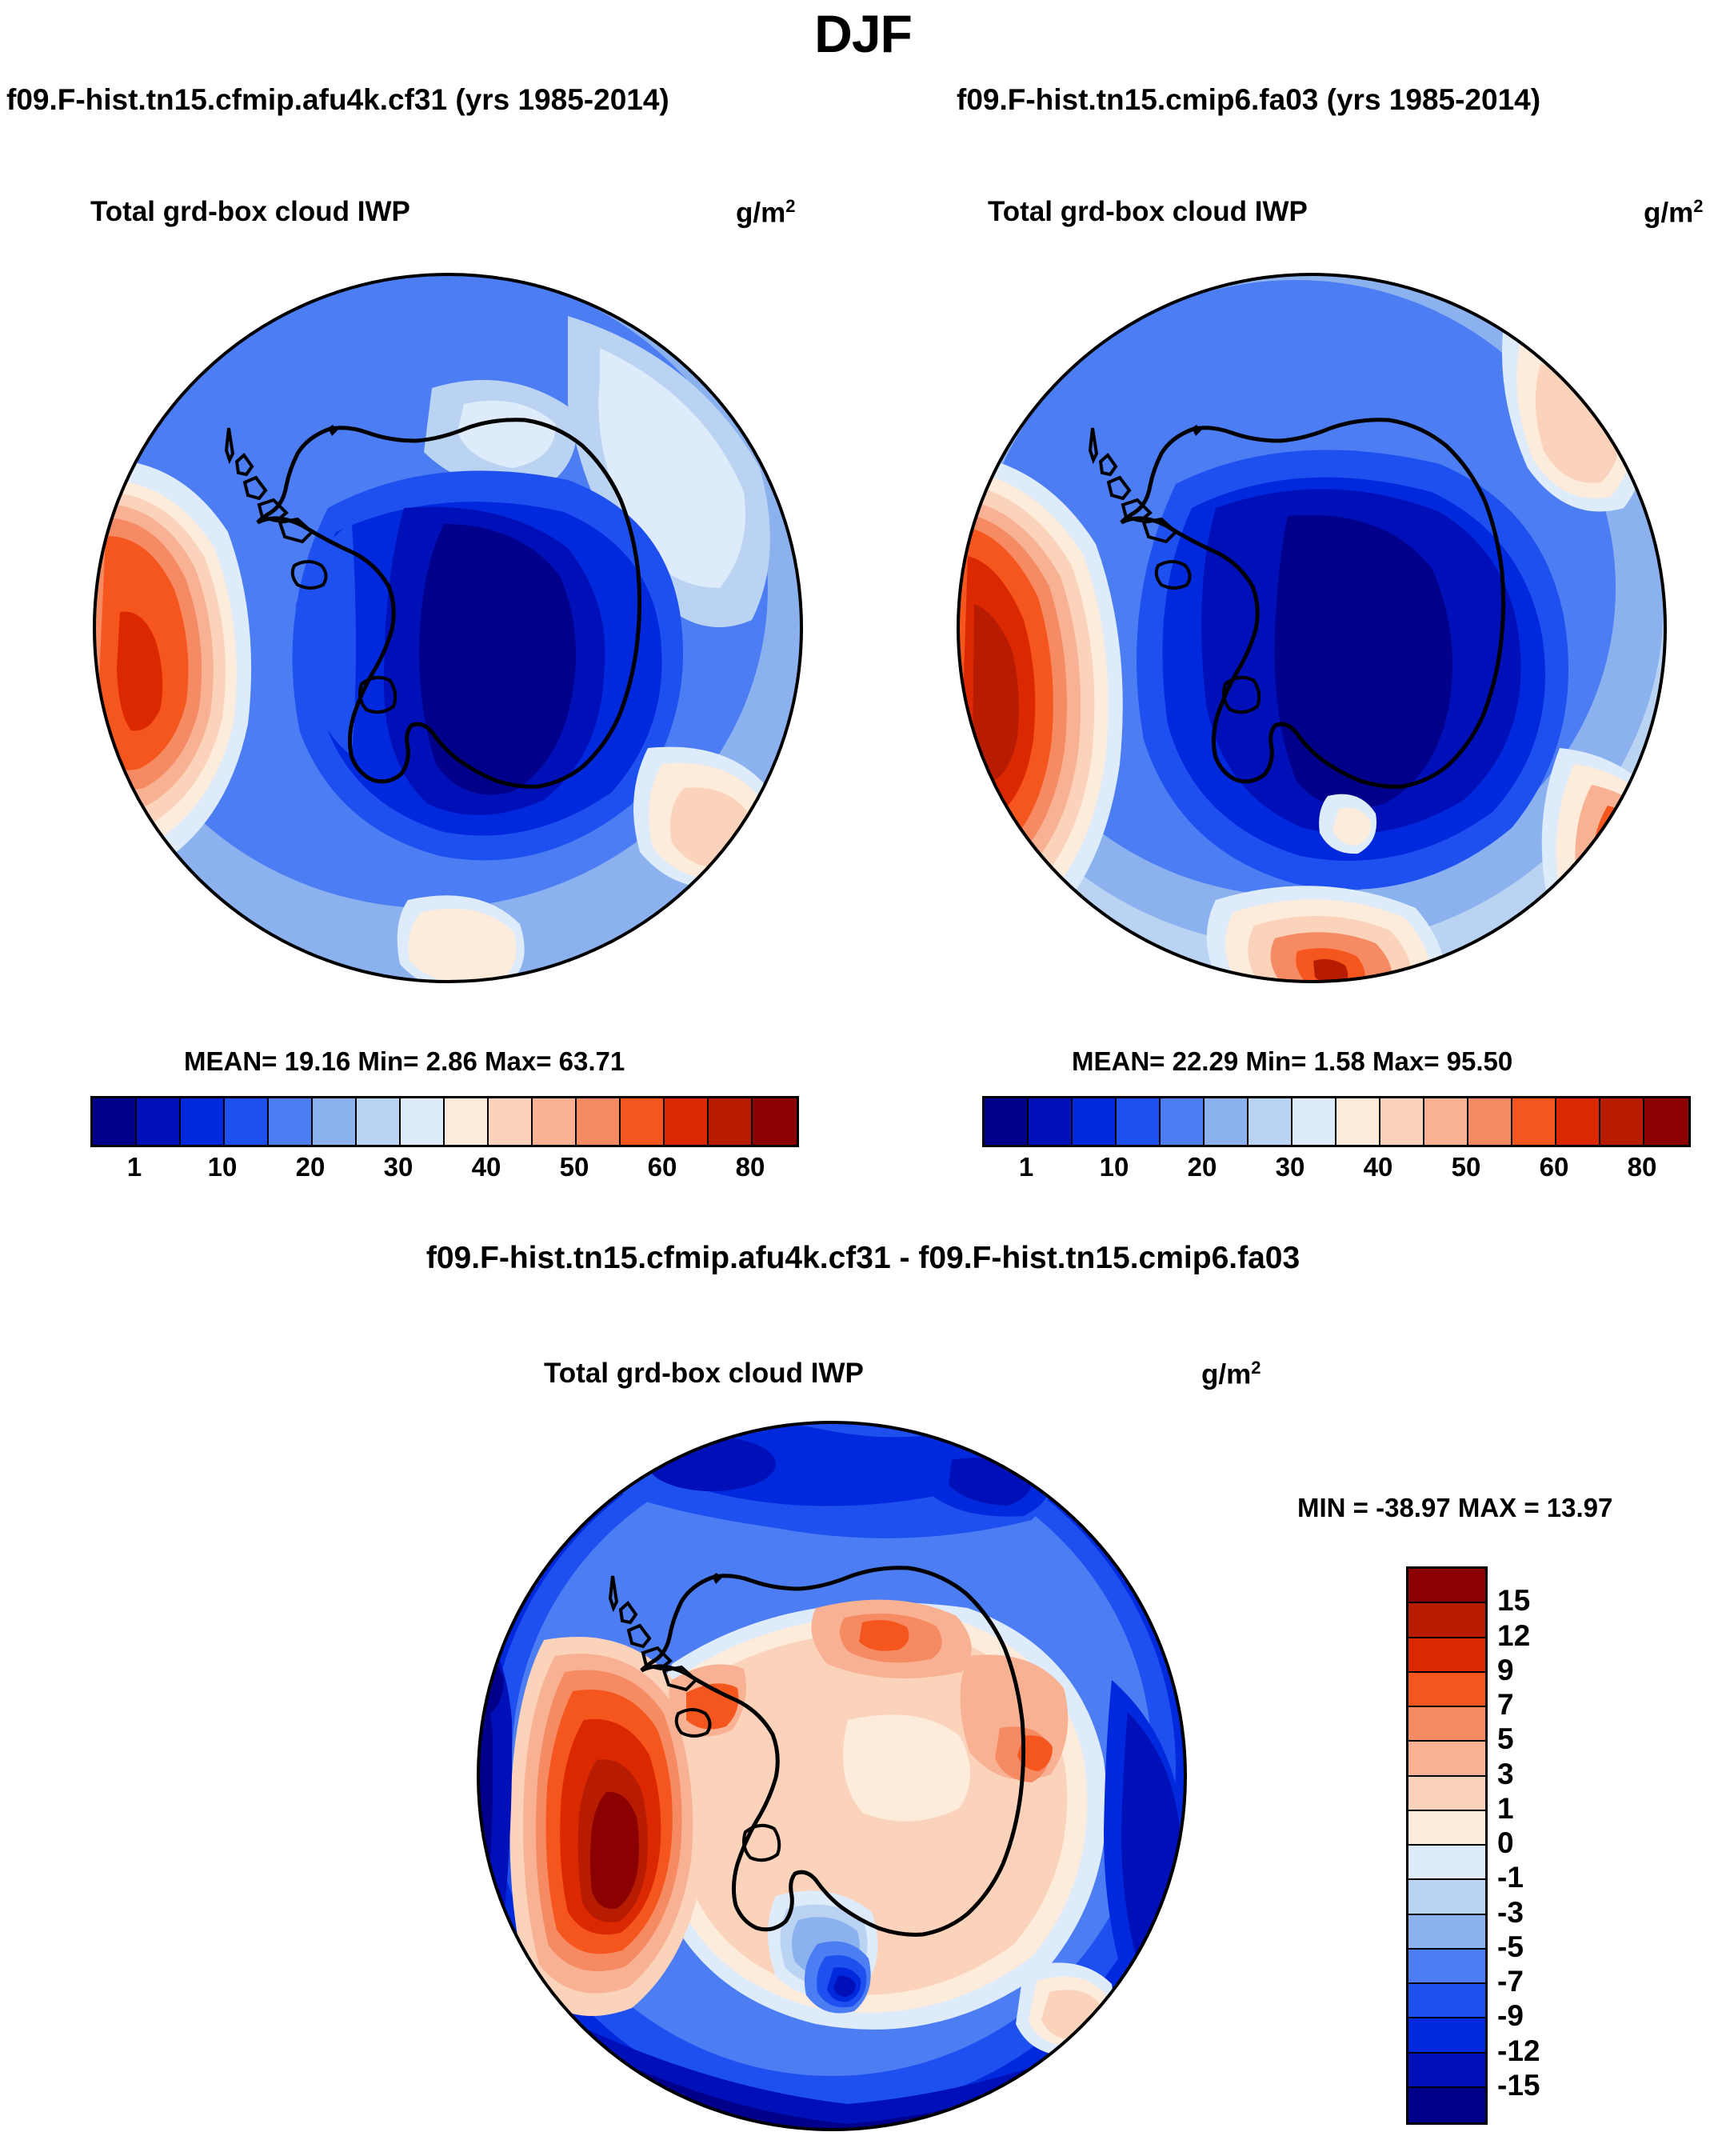 The height and width of the screenshot is (2156, 1726). Describe the element at coordinates (1510, 1946) in the screenshot. I see `colorbar-tick-label: -5` at that location.